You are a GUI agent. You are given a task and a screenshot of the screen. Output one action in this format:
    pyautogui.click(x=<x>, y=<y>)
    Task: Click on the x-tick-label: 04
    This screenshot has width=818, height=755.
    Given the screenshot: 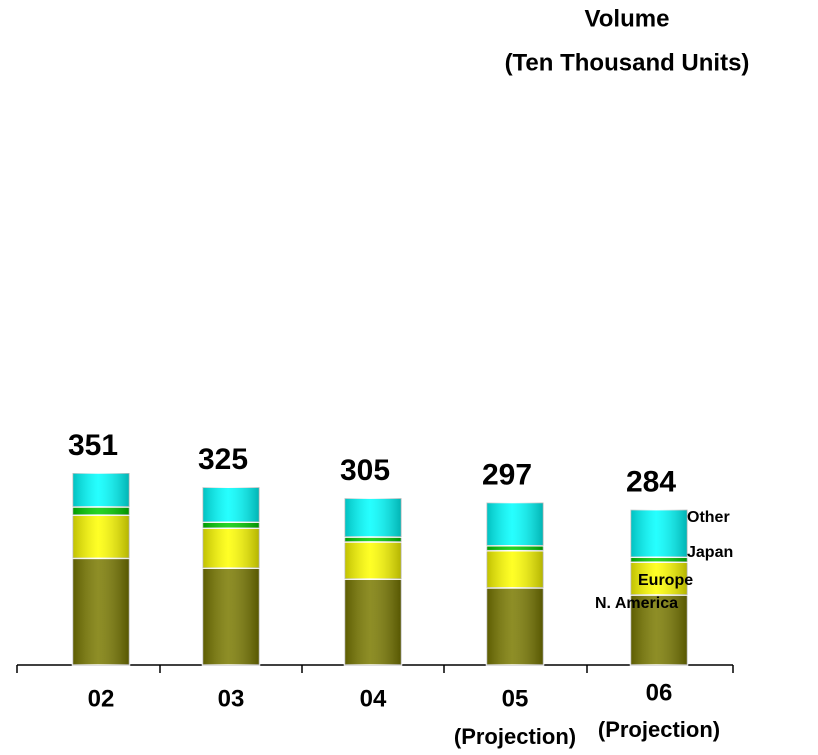 What is the action you would take?
    pyautogui.click(x=373, y=698)
    